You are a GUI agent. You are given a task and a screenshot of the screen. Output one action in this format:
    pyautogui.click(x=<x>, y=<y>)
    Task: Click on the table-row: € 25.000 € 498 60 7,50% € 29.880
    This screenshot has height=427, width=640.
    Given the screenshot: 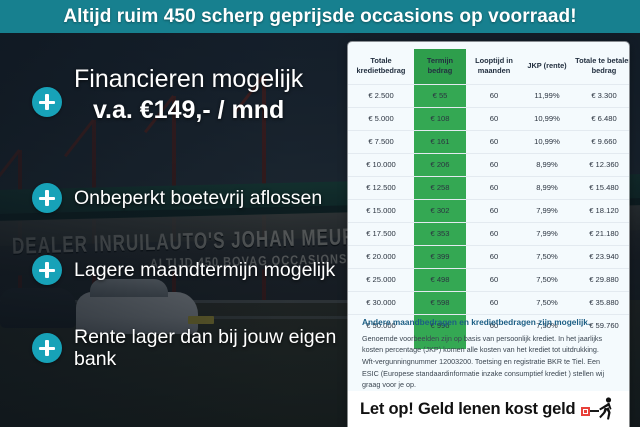 What is the action you would take?
    pyautogui.click(x=488, y=279)
    